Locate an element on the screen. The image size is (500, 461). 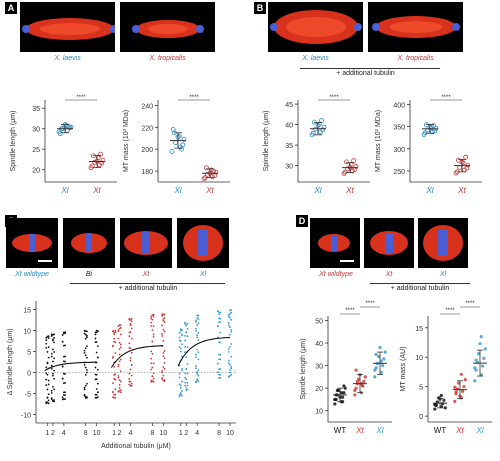
y-tick-label: 30 is located at coordinates (289, 167).